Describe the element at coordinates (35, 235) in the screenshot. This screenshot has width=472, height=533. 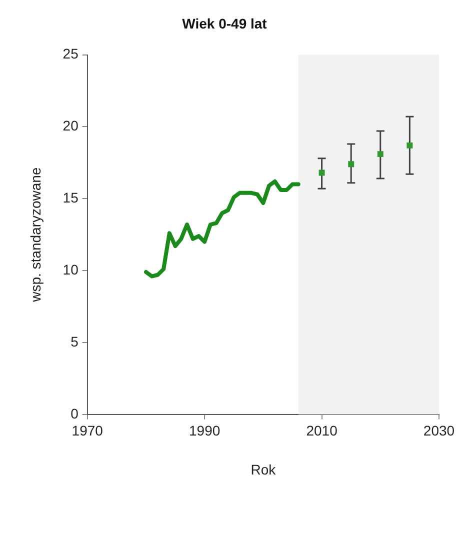
I see `y-axis-title: wsp. standaryzowane` at that location.